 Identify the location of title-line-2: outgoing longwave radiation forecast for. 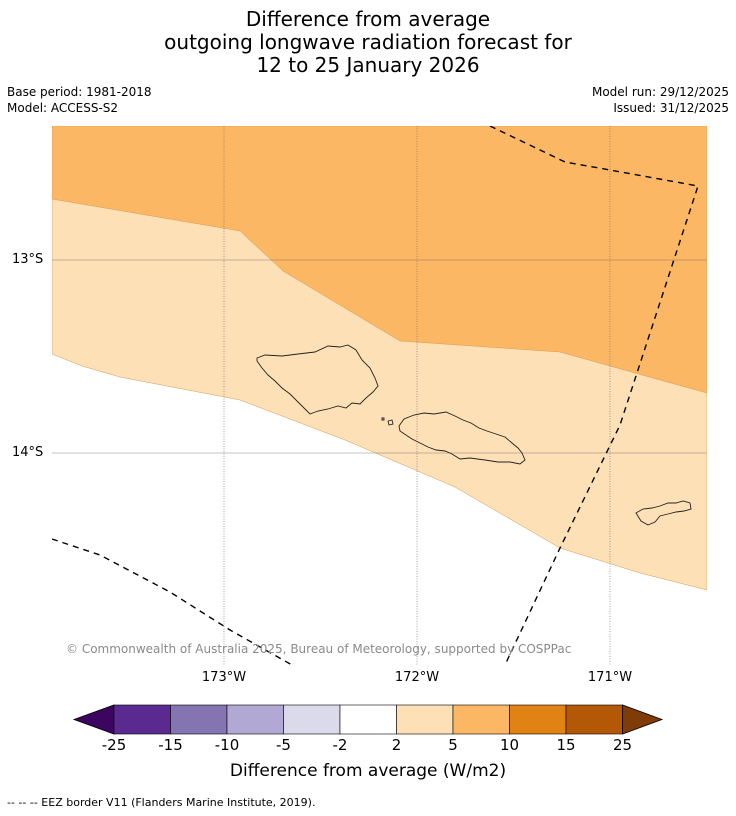
(368, 42).